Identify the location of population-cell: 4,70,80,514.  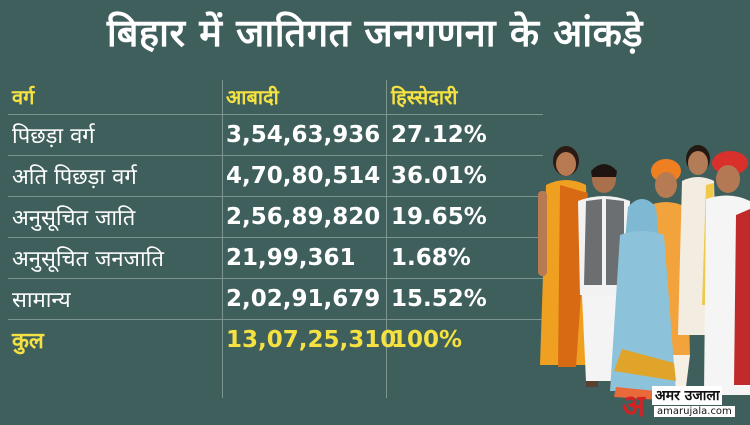
(303, 176).